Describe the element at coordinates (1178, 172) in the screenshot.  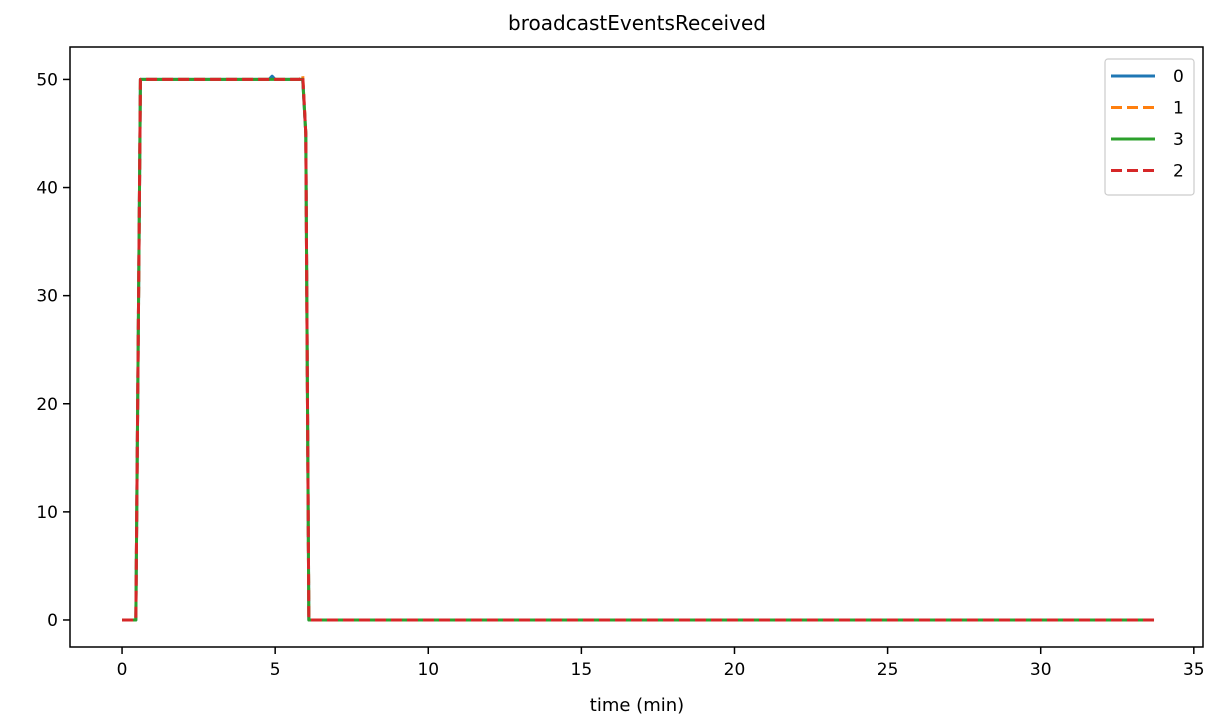
I see `legend-label-2: 2` at that location.